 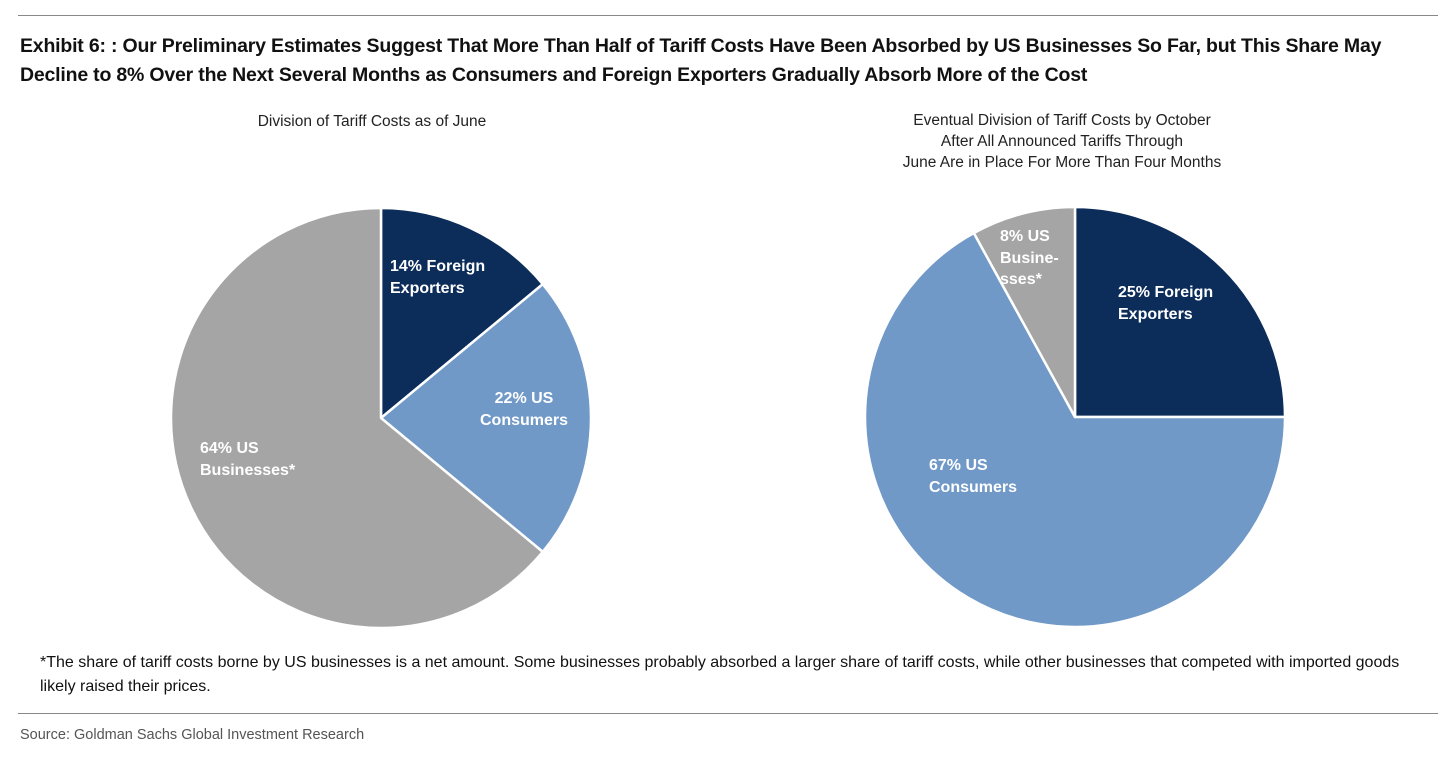 I want to click on label-line: Busine-, so click(x=1029, y=258).